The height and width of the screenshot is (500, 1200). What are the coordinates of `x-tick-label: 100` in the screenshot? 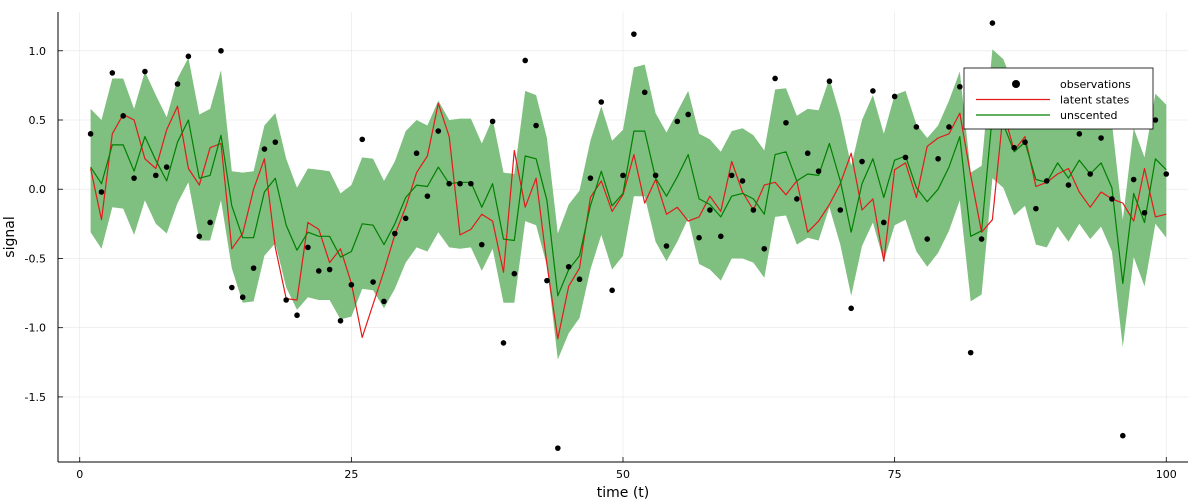 It's located at (1166, 474).